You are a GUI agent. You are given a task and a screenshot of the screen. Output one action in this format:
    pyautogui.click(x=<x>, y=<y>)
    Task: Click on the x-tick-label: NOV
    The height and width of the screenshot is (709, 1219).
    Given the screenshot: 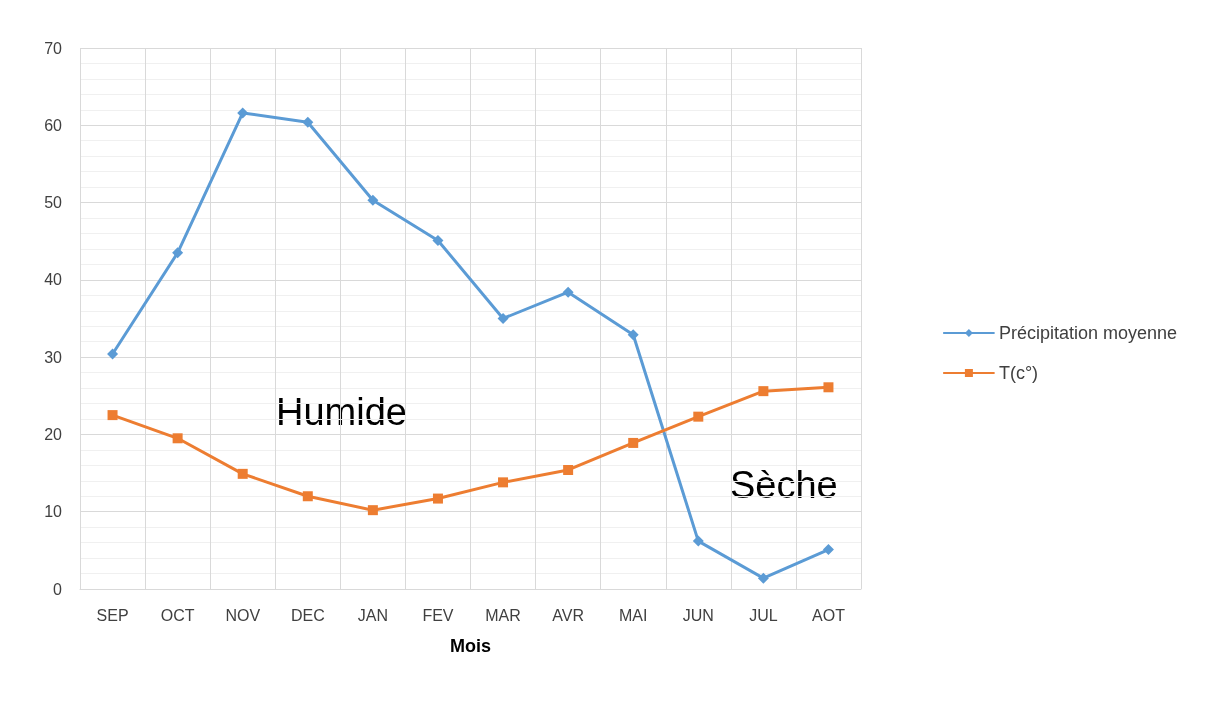 What is the action you would take?
    pyautogui.click(x=243, y=615)
    